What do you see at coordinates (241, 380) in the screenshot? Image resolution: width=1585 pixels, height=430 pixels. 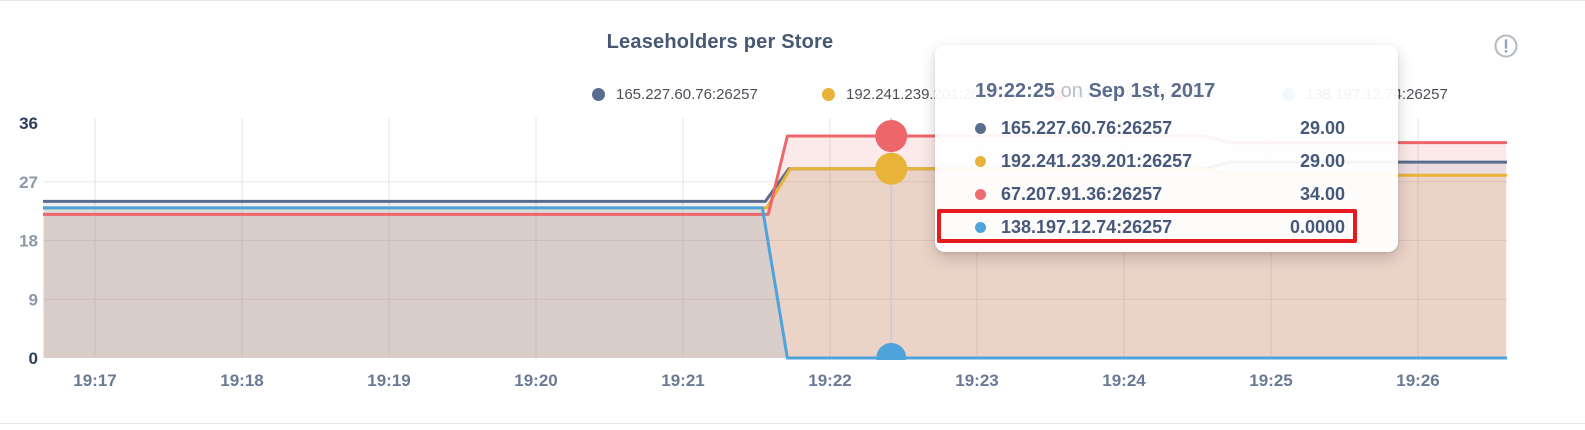 I see `x-tick-label: 19:18` at bounding box center [241, 380].